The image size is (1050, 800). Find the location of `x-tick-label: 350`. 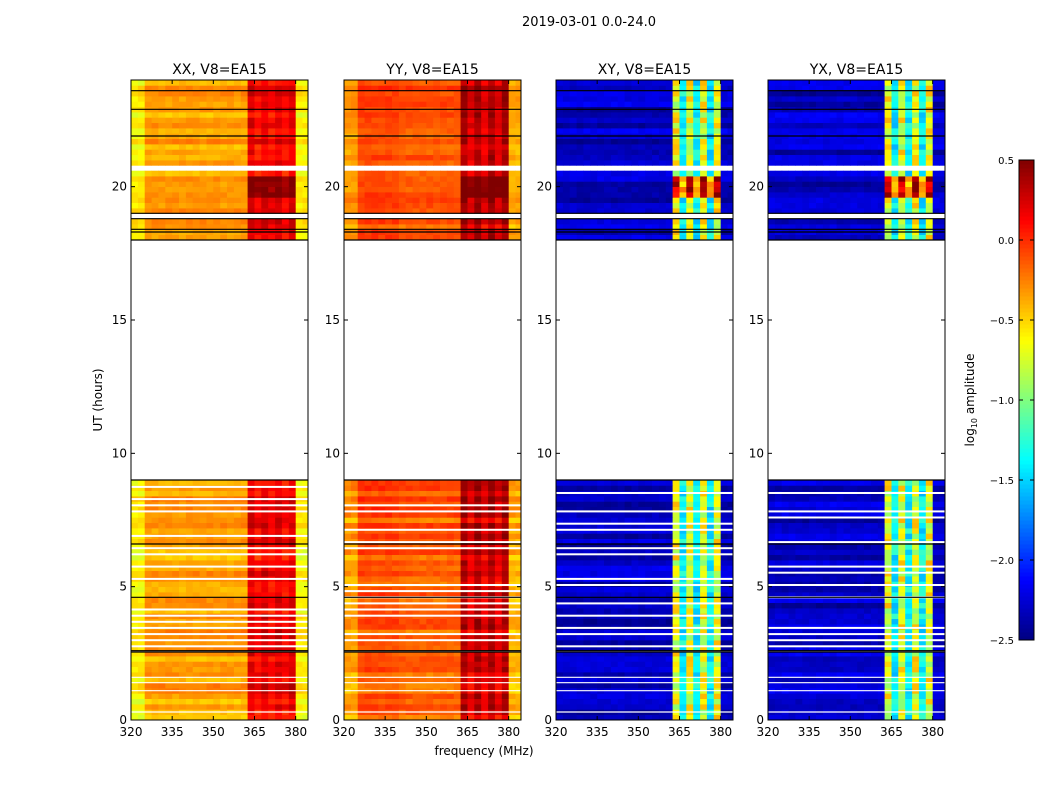

x-tick-label: 350 is located at coordinates (426, 732).